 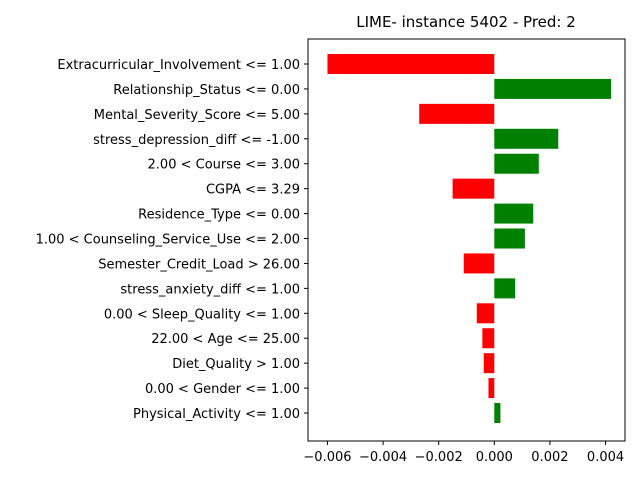 What do you see at coordinates (216, 414) in the screenshot?
I see `category-label-14: Physical_Activity <= 1.00` at bounding box center [216, 414].